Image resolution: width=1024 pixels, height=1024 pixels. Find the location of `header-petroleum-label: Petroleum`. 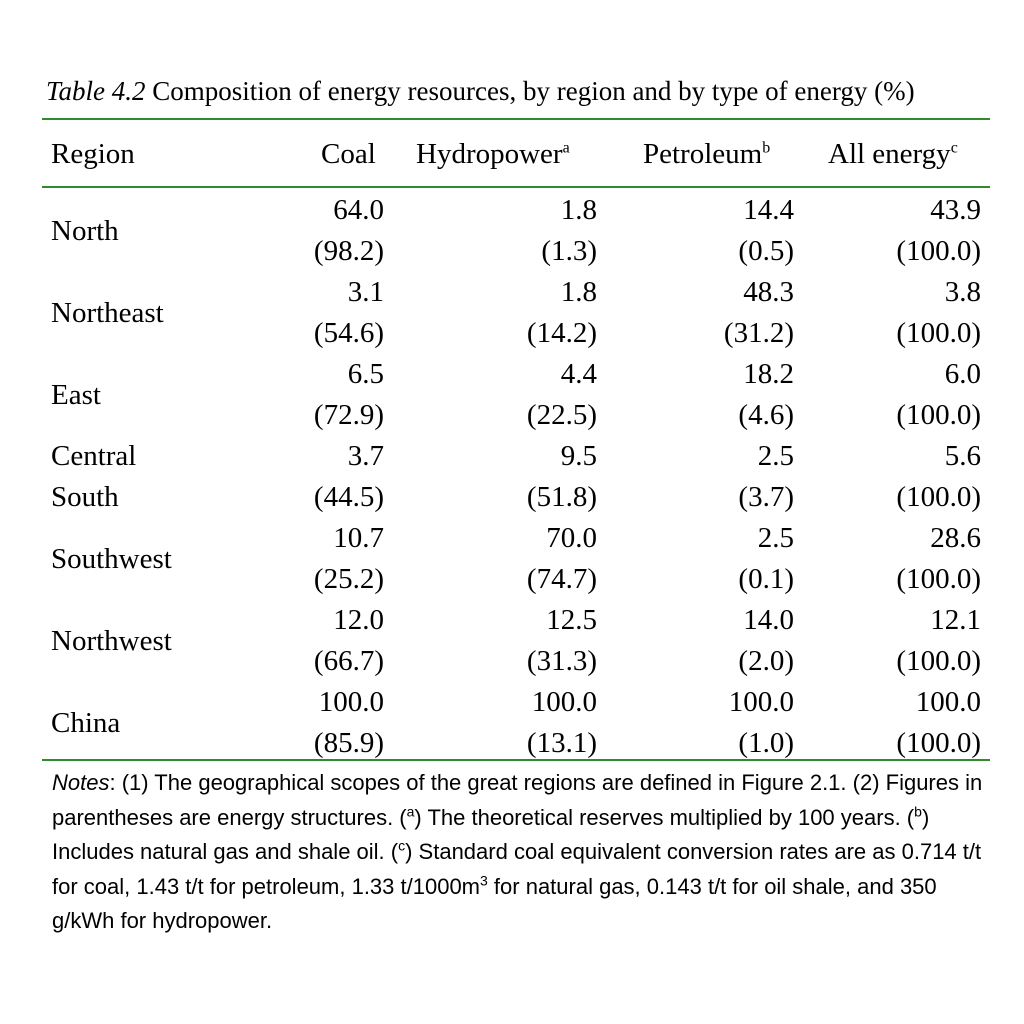

header-petroleum-label: Petroleum is located at coordinates (703, 154).